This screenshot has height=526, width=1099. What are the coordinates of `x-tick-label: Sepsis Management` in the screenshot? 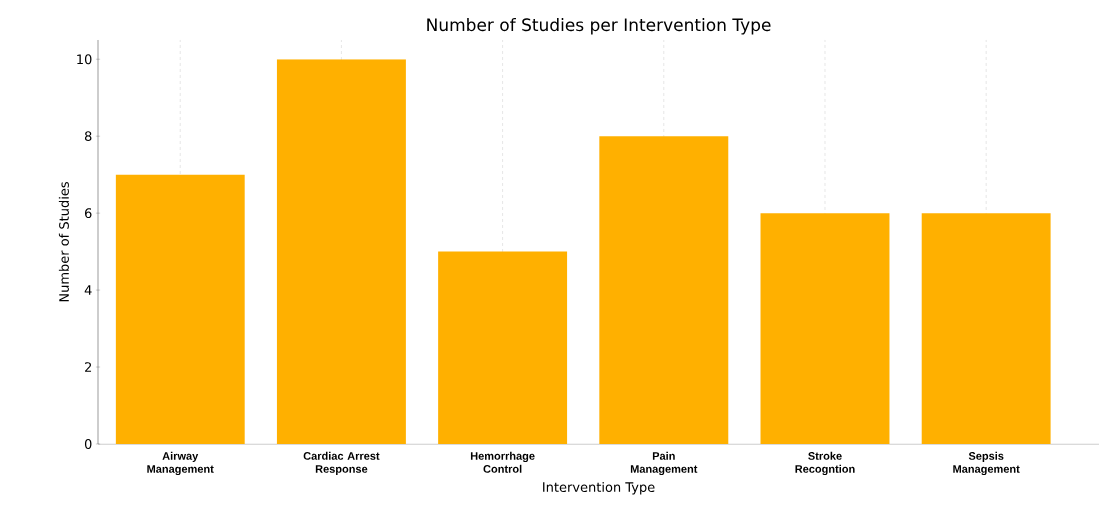 It's located at (986, 463).